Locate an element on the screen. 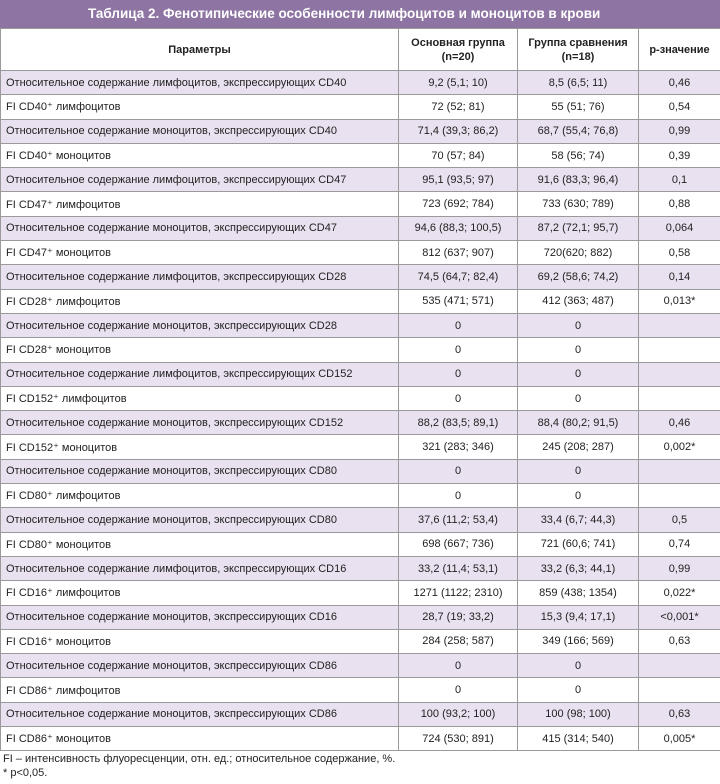 The height and width of the screenshot is (784, 720). table-row: FI CD28⁺ моноцитов 0 0 is located at coordinates (360, 350).